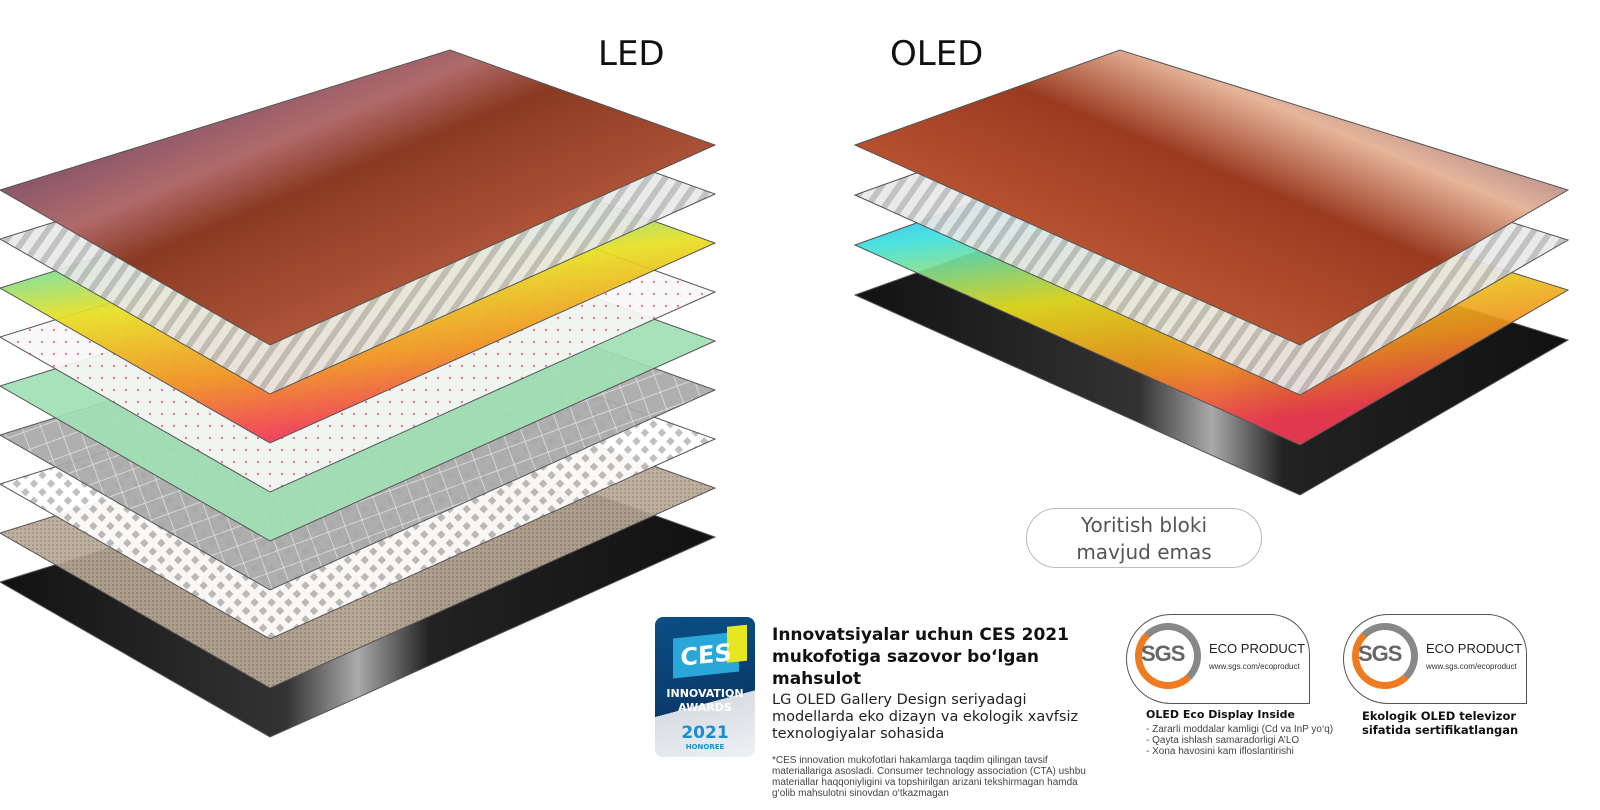 Image resolution: width=1600 pixels, height=810 pixels. I want to click on ces-innovation-award-badge: CES INNOVATION AWARDS 2021 HONOREE, so click(705, 687).